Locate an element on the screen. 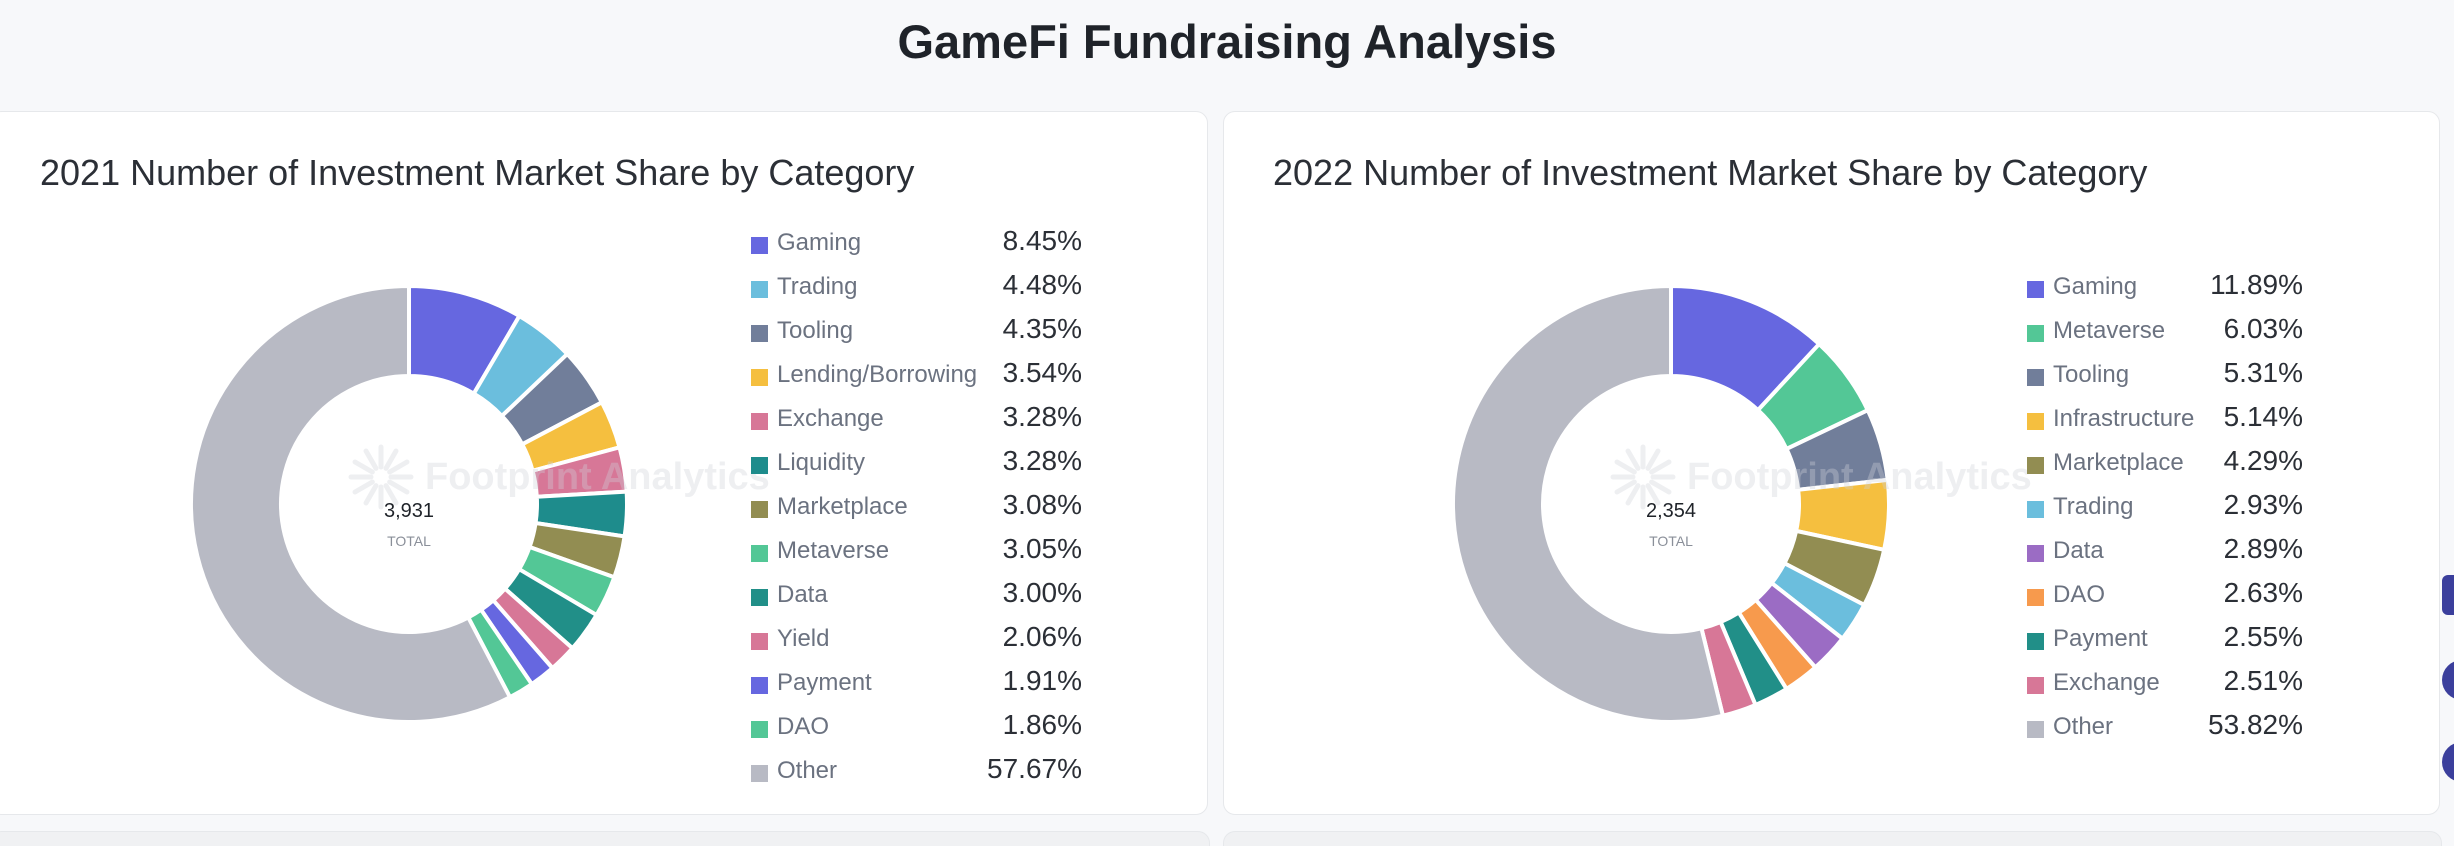 This screenshot has height=846, width=2454. legend-value: 6.03% is located at coordinates (2263, 328).